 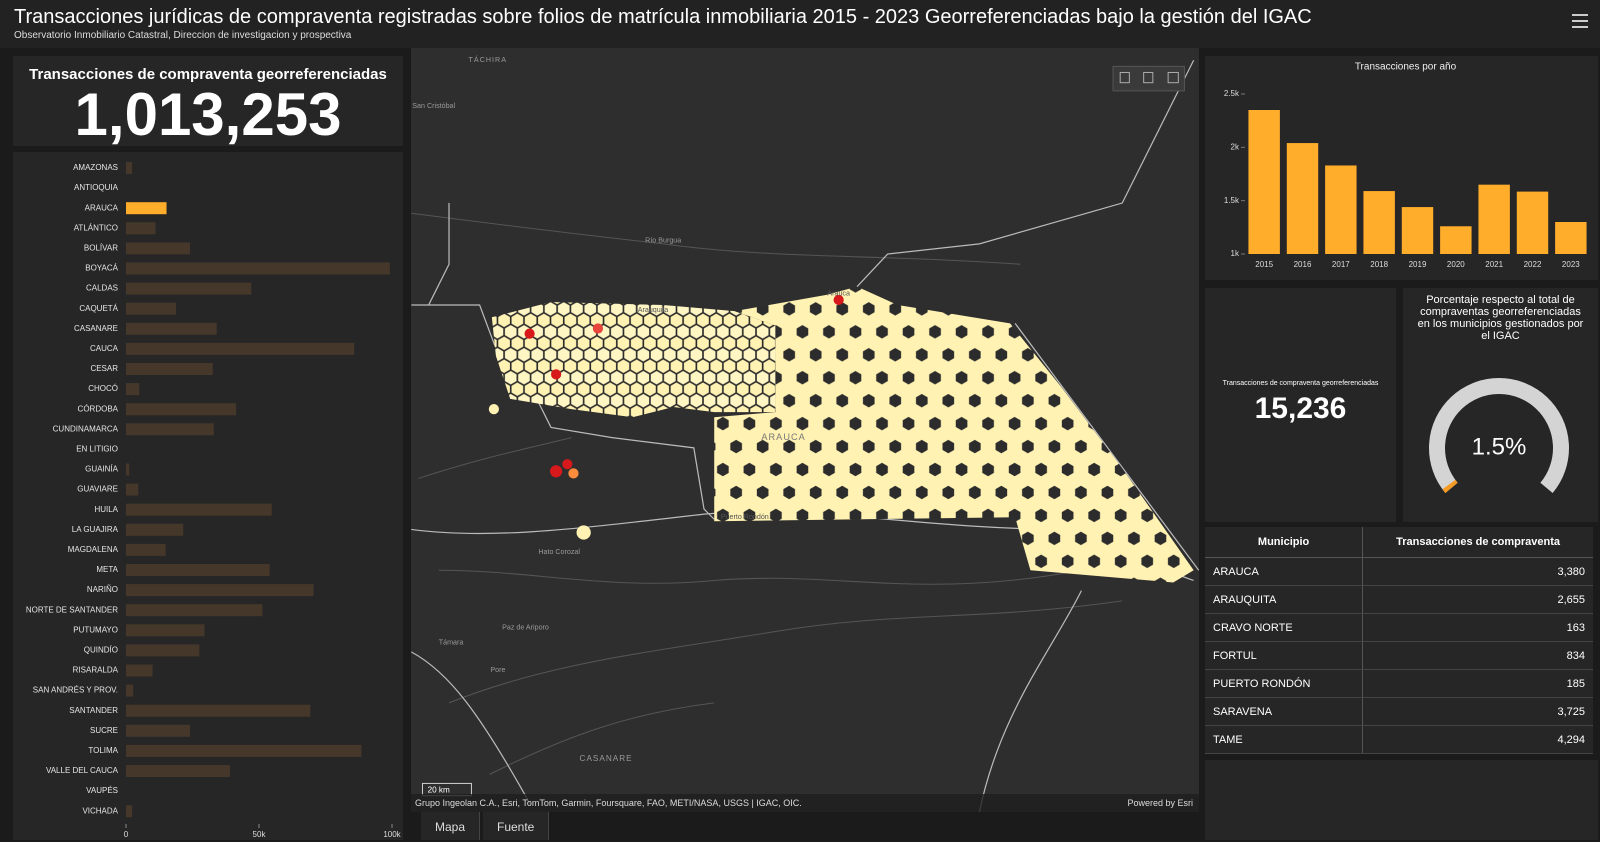 I want to click on map-label: Támara, so click(x=451, y=643).